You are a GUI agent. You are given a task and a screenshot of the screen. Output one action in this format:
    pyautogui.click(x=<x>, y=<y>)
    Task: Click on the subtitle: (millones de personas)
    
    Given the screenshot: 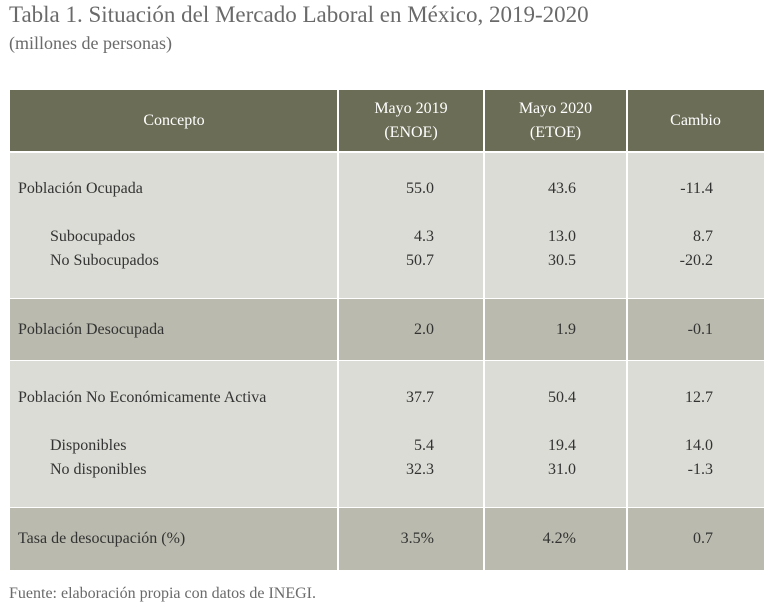 What is the action you would take?
    pyautogui.click(x=90, y=43)
    